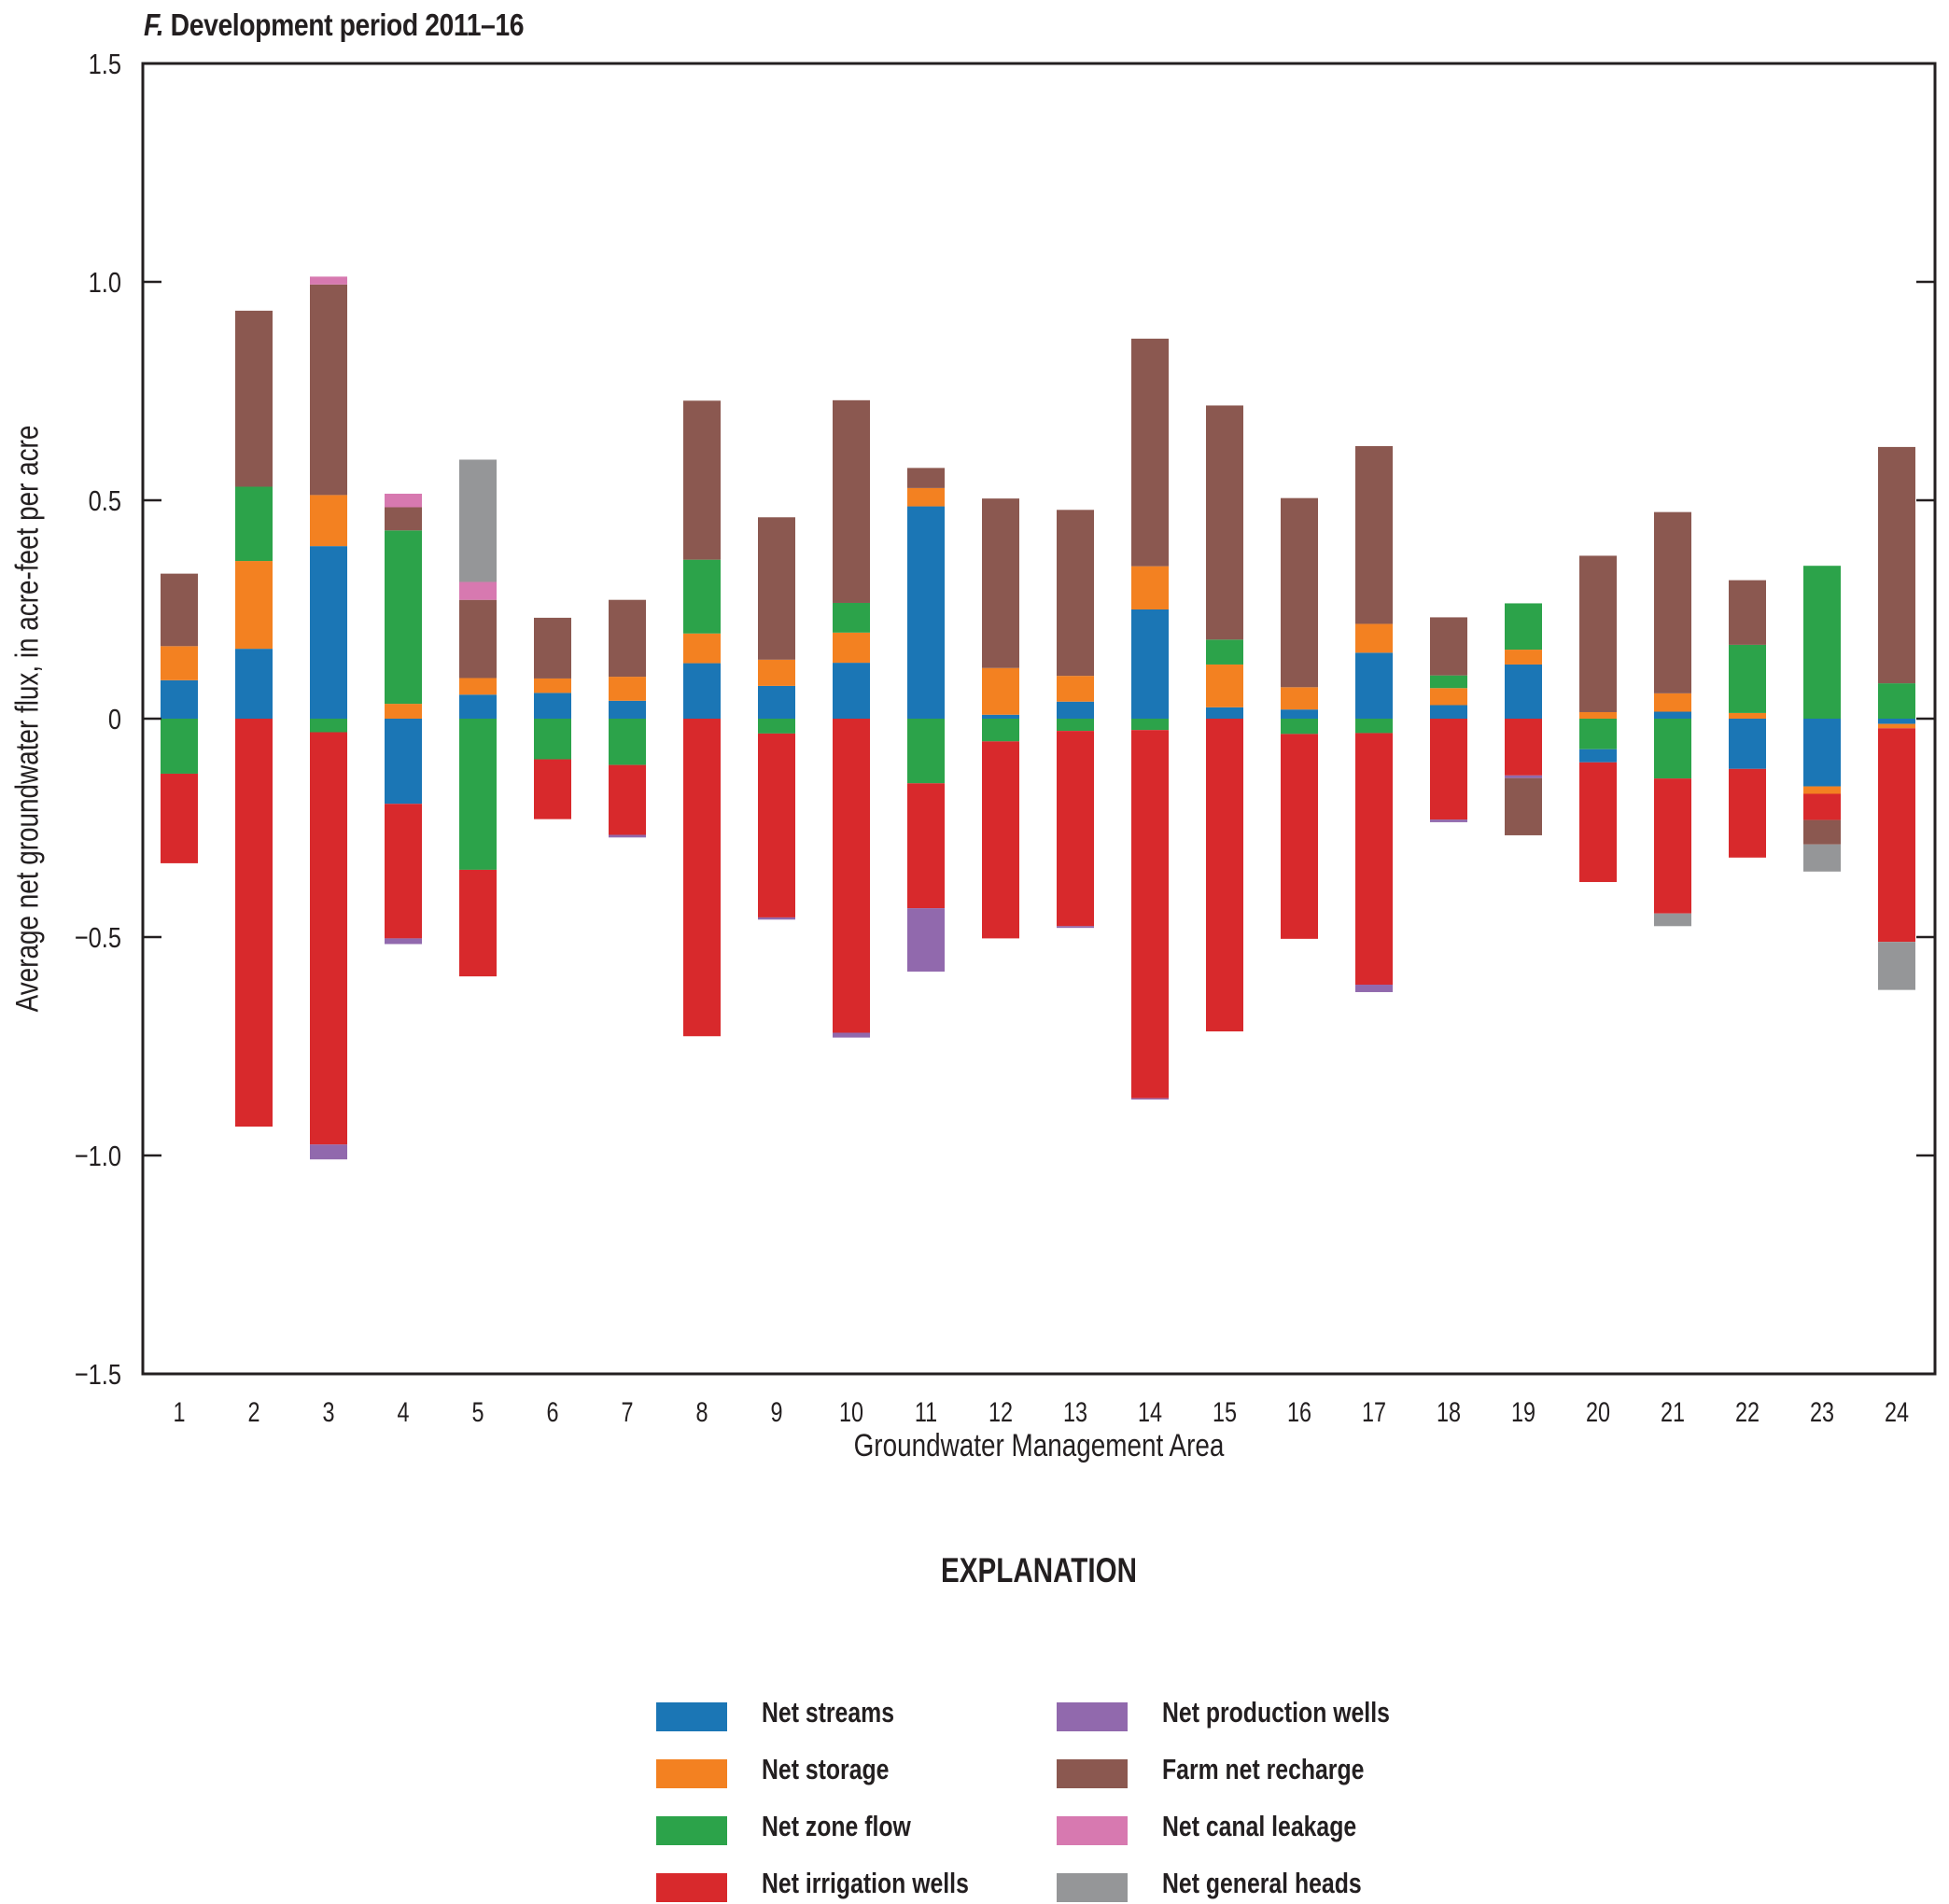 The height and width of the screenshot is (1904, 1949). I want to click on legend-label: Net zone flow, so click(837, 1826).